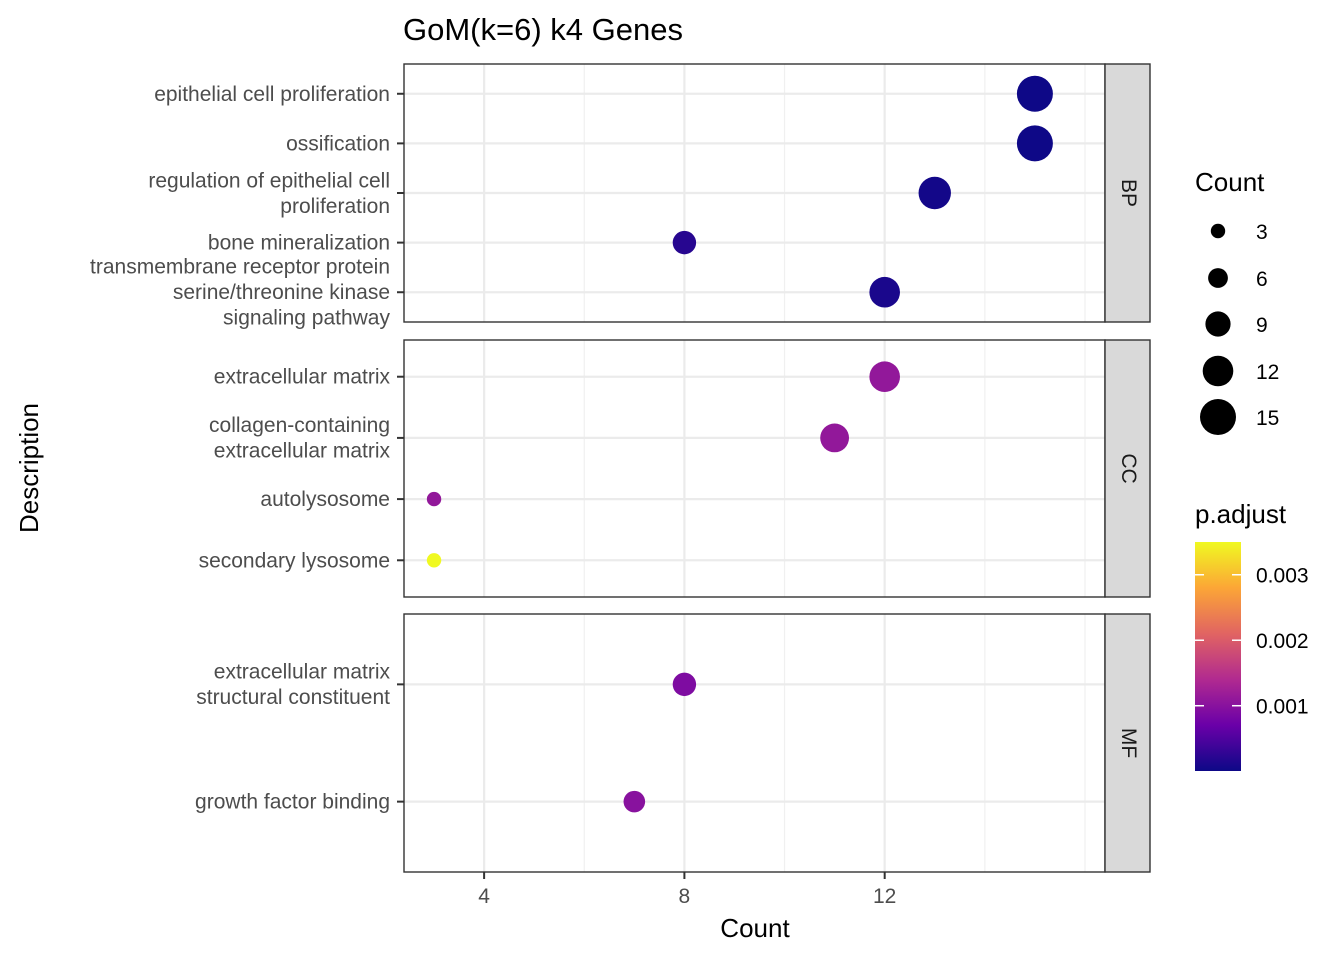 The image size is (1344, 960). What do you see at coordinates (755, 928) in the screenshot?
I see `x-axis-title: Count` at bounding box center [755, 928].